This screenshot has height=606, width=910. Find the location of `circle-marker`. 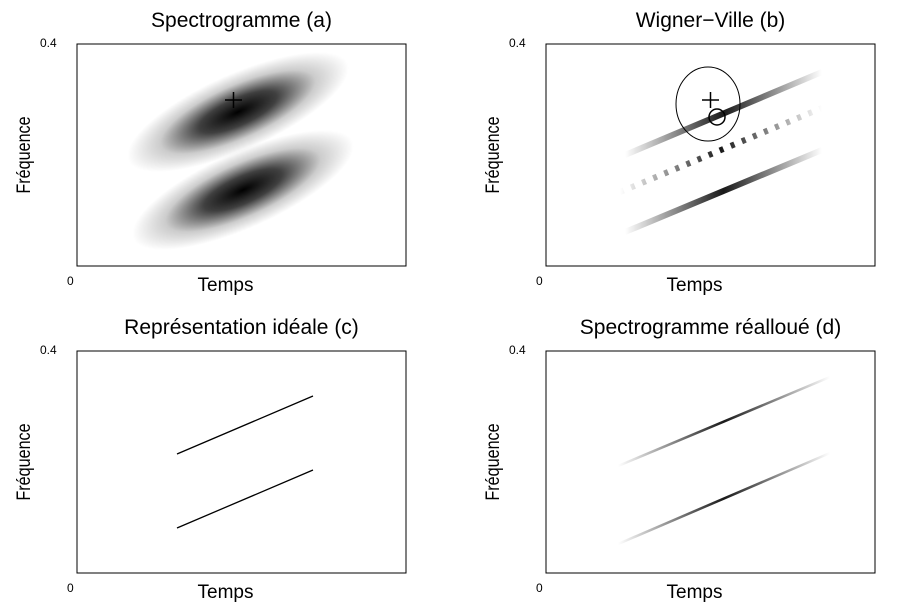

circle-marker is located at coordinates (717, 117).